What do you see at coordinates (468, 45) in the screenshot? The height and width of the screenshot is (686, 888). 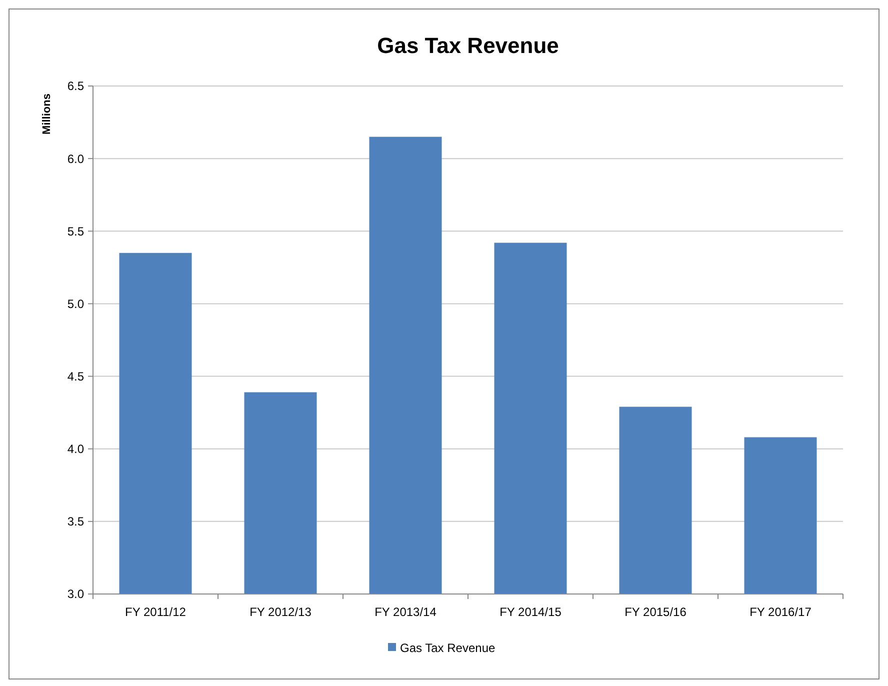 I see `chart-title: Gas Tax Revenue` at bounding box center [468, 45].